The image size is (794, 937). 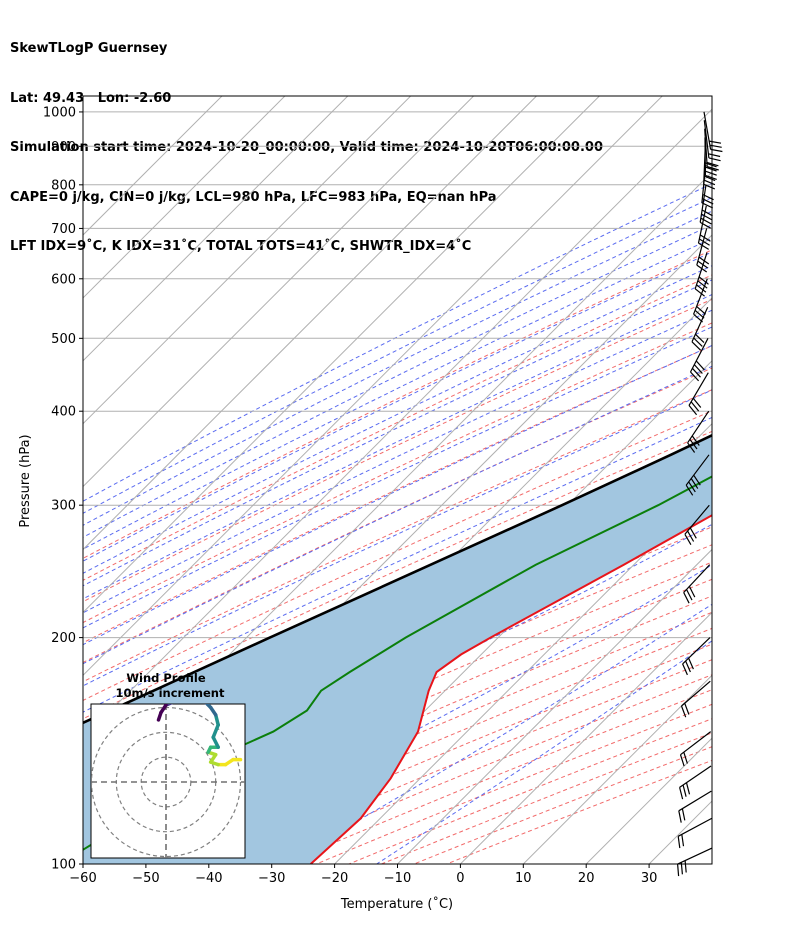 I want to click on moist-adiabat, so click(x=544, y=752).